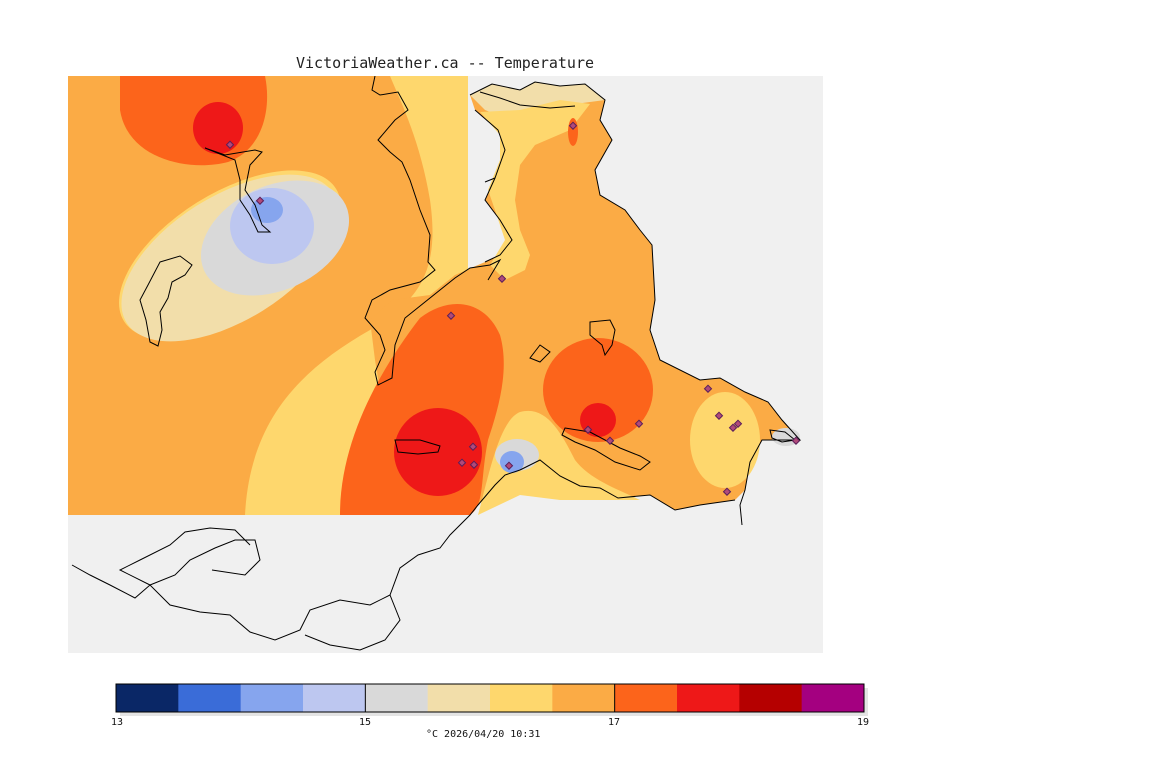 The height and width of the screenshot is (768, 1152). Describe the element at coordinates (117, 722) in the screenshot. I see `colorbar-tick-label: 13` at that location.